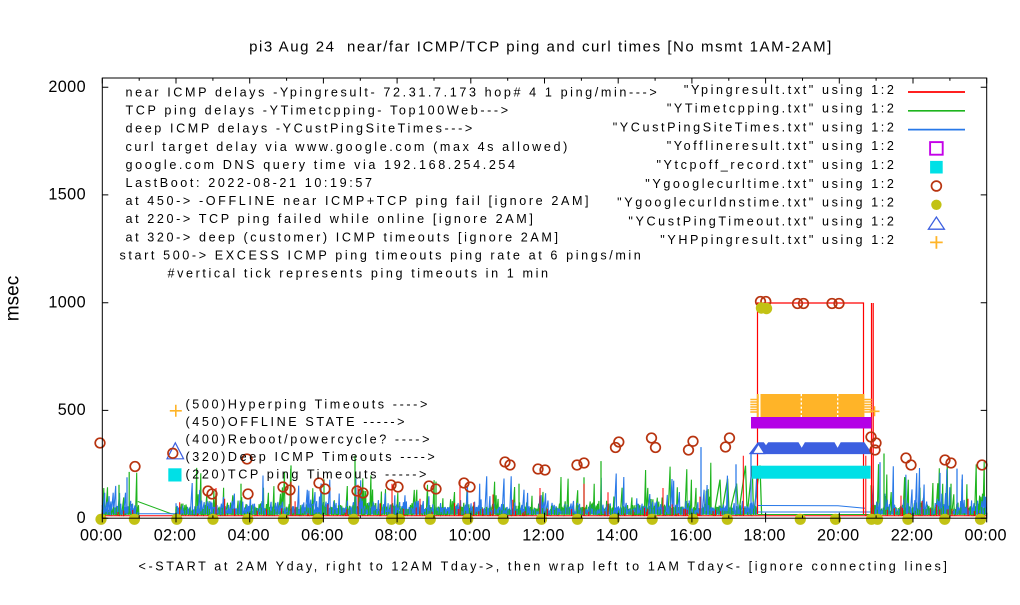 The image size is (1020, 605). Describe the element at coordinates (81, 518) in the screenshot. I see `svg-text: 0` at that location.